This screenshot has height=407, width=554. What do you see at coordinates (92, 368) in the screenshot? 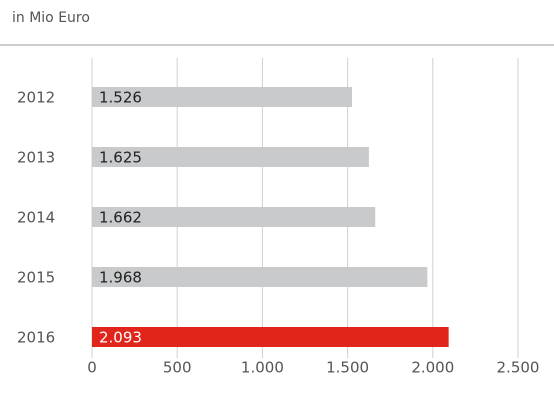
I see `x-tick-label: 0` at bounding box center [92, 368].